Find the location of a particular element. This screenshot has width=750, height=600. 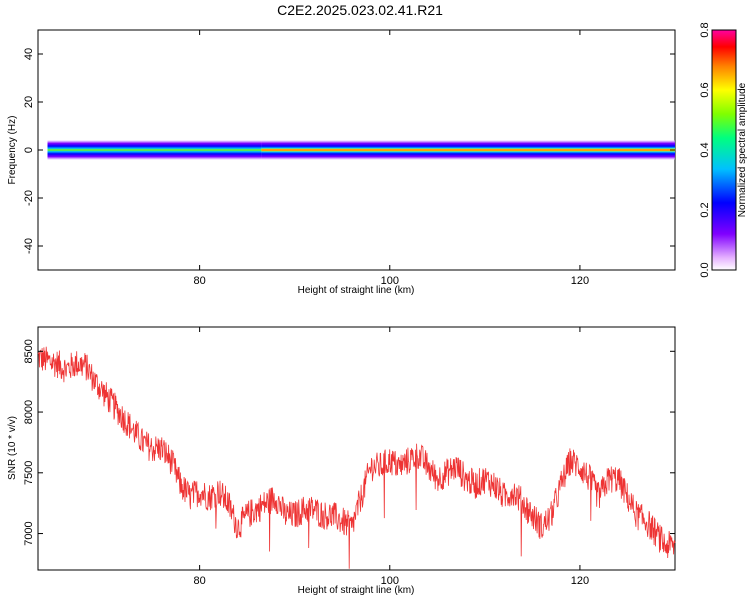

y-tick-label: -20 is located at coordinates (29, 198).